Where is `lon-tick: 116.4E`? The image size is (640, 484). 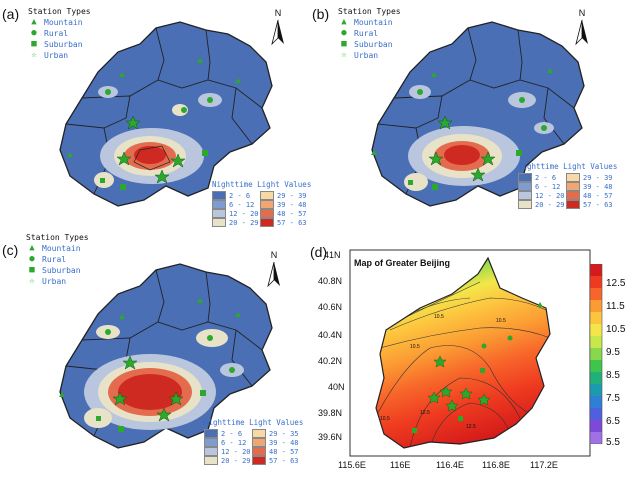 lon-tick: 116.4E is located at coordinates (450, 465).